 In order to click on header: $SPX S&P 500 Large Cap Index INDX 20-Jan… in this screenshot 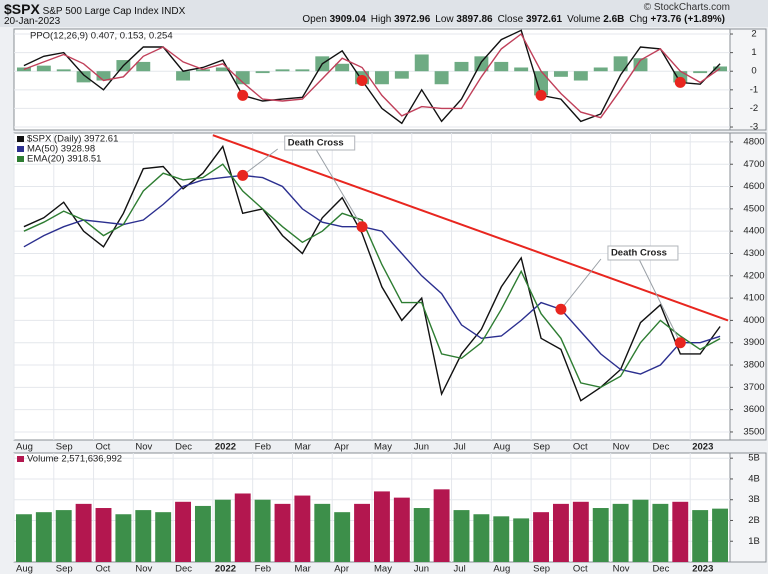, I will do `click(384, 14)`.